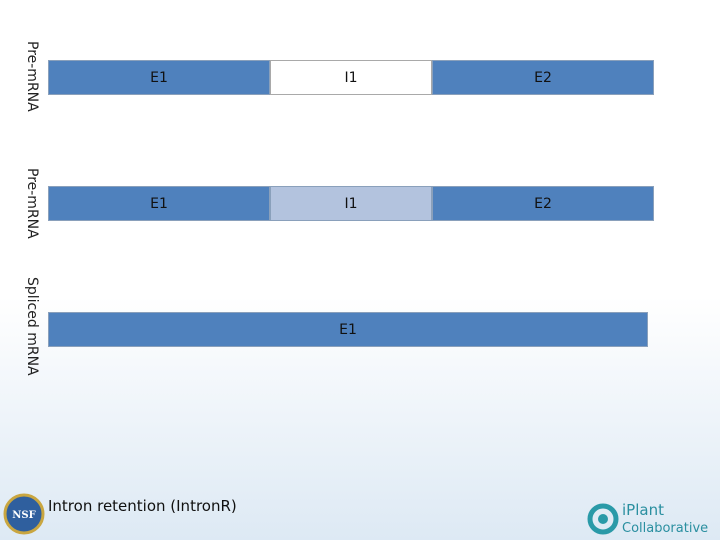 The width and height of the screenshot is (720, 540). I want to click on nsf-logo: NSF, so click(24, 514).